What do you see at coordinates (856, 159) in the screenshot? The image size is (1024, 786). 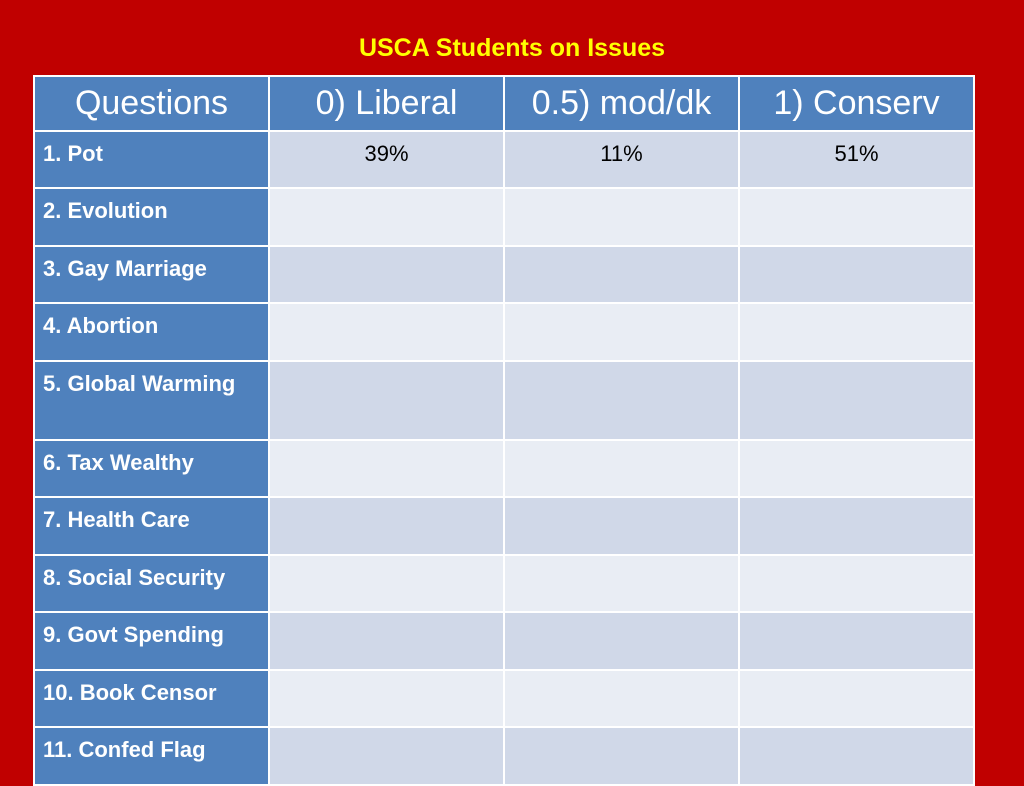 I see `conserv-cell: 51%` at bounding box center [856, 159].